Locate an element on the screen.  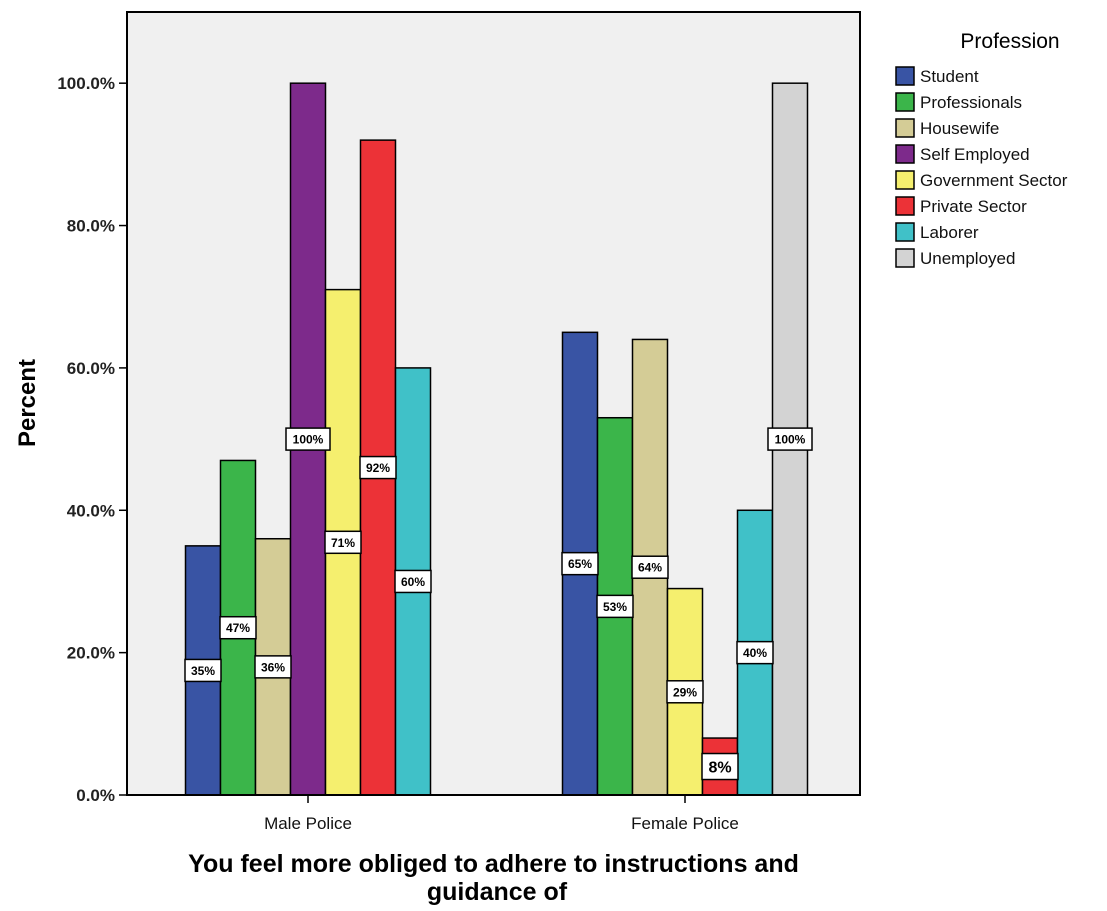
legend-item-professionals: Professionals is located at coordinates (958, 102).